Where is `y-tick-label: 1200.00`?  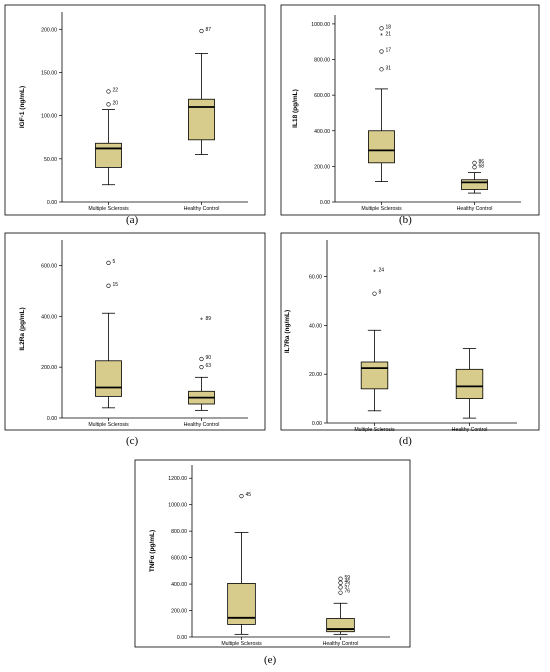 y-tick-label: 1200.00 is located at coordinates (177, 479).